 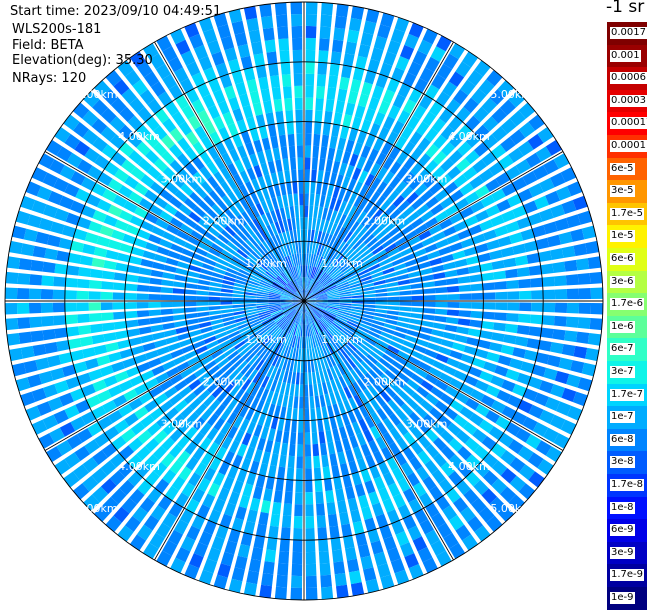 I want to click on colorbar-tick-label: 0.00017, so click(x=628, y=123).